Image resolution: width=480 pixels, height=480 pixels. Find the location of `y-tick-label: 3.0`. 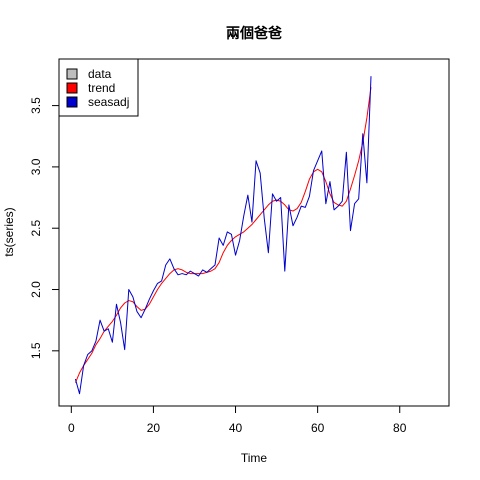

y-tick-label: 3.0 is located at coordinates (36, 166).